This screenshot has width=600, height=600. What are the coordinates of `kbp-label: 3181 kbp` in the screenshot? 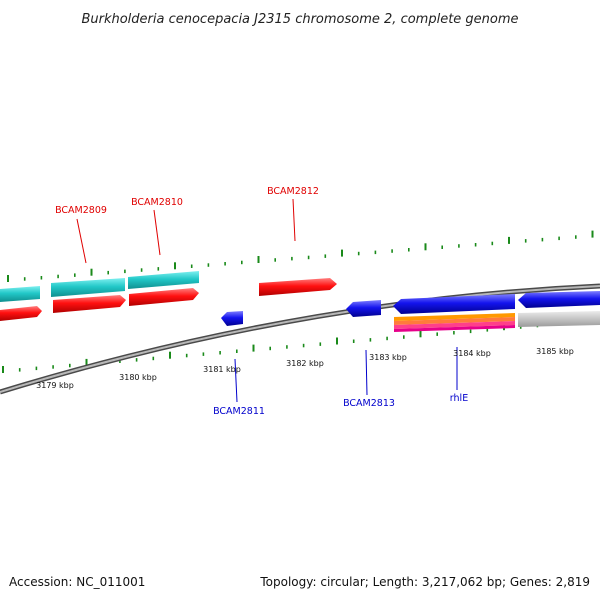 It's located at (222, 369).